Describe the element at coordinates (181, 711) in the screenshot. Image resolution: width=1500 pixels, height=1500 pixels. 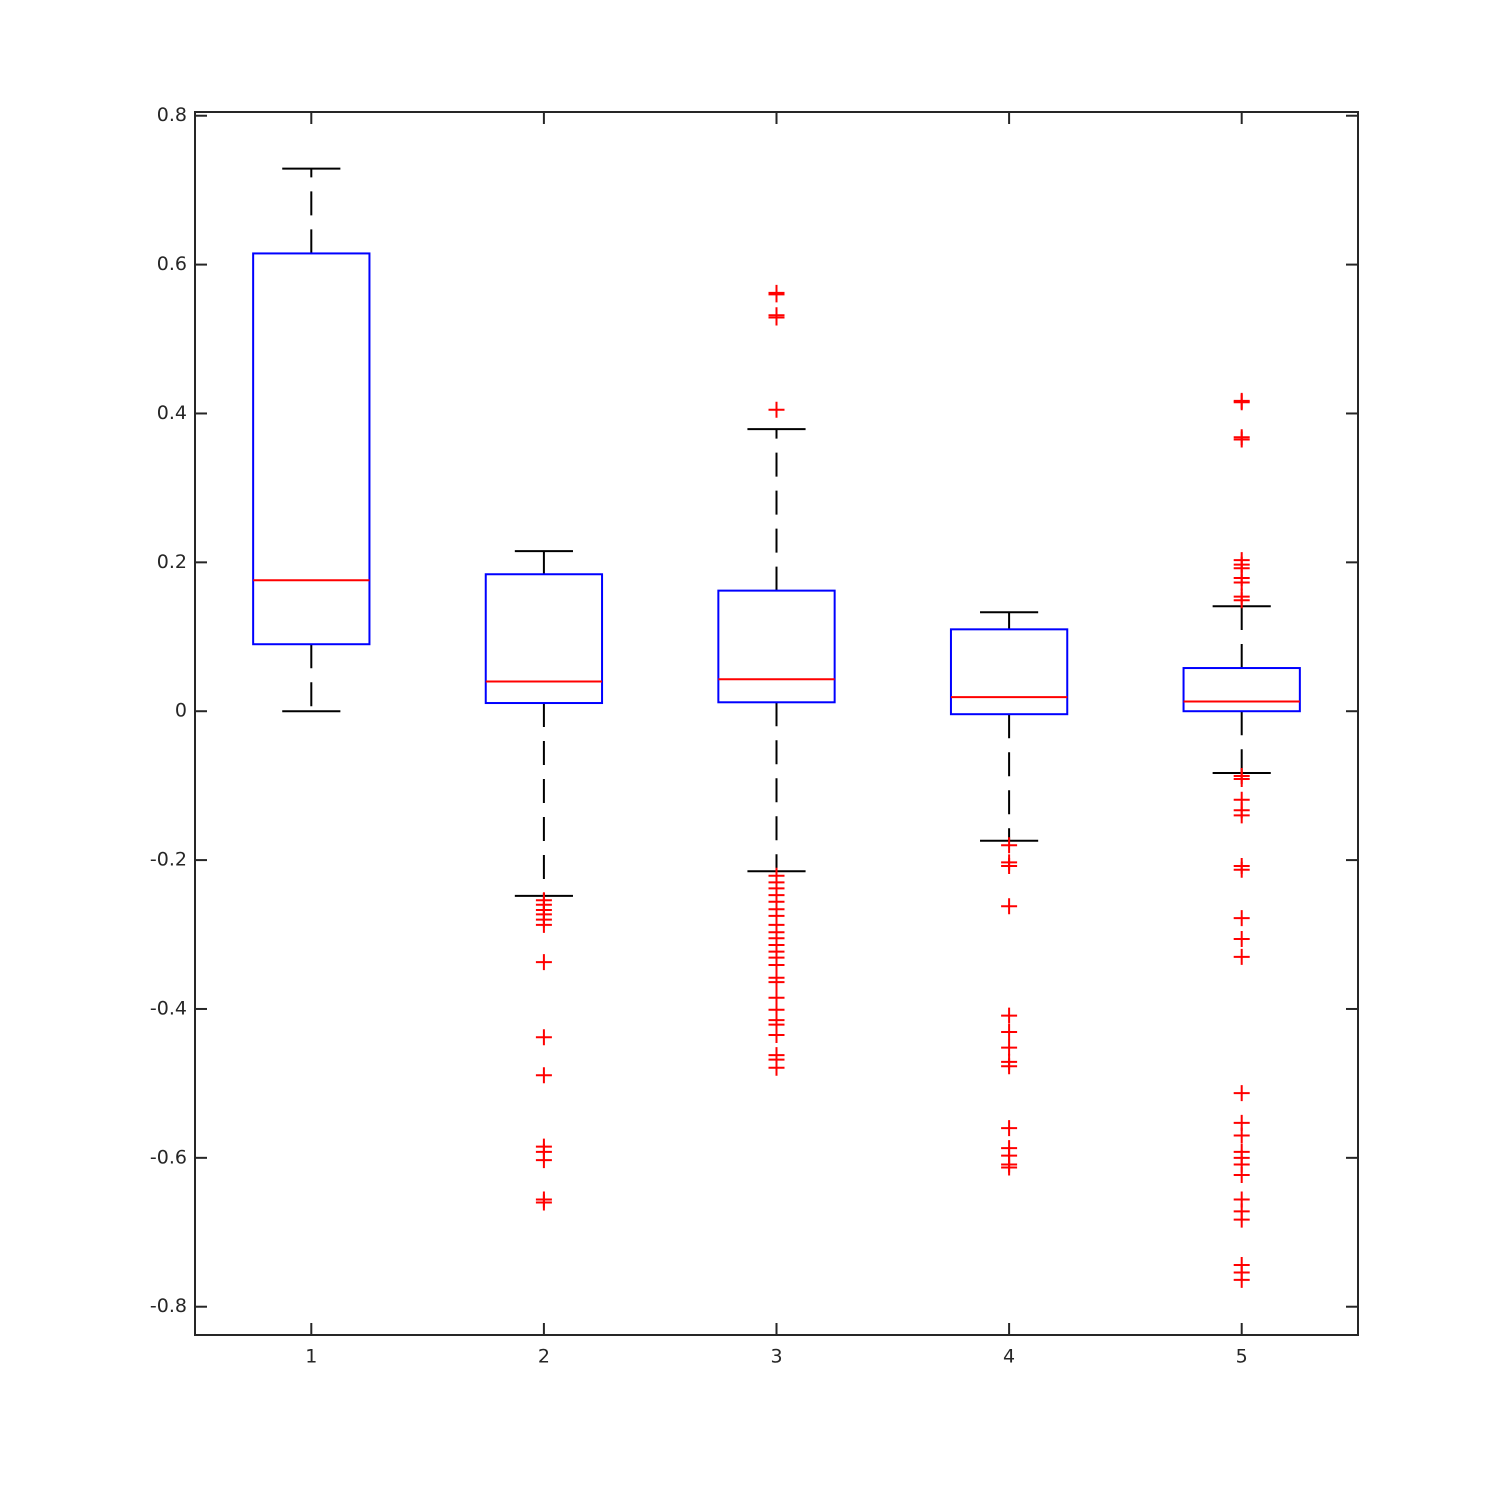
I see `y-tick-label: 0` at that location.